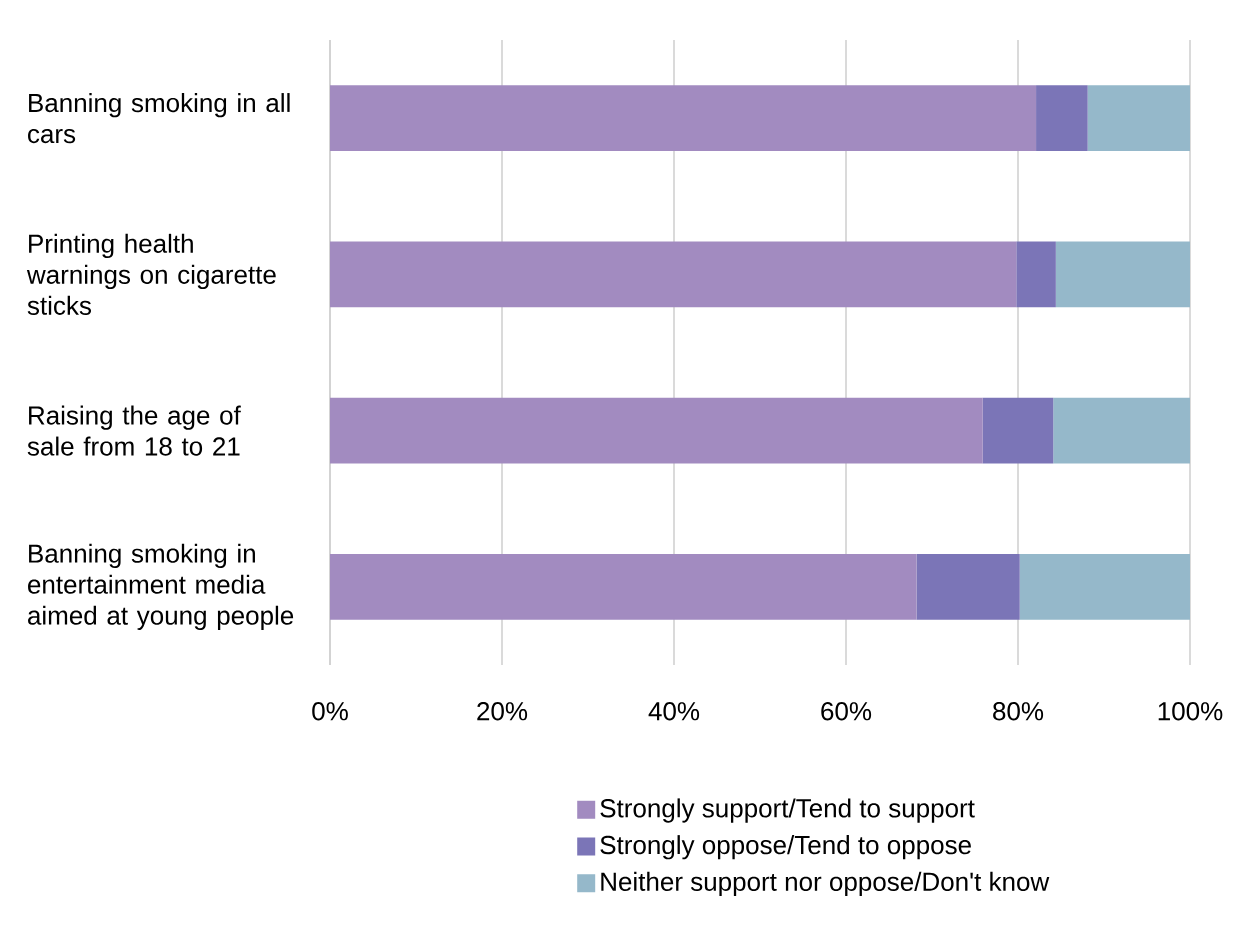  What do you see at coordinates (825, 884) in the screenshot?
I see `legend-label: Neither support nor oppose/Don't know` at bounding box center [825, 884].